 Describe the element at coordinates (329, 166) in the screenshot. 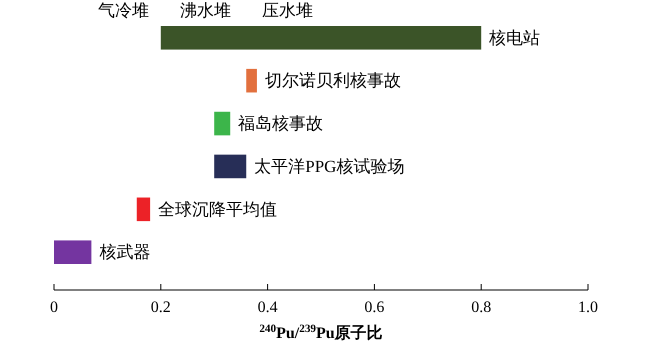

I see `y-tick-label: 太平洋PPG核试验场` at that location.